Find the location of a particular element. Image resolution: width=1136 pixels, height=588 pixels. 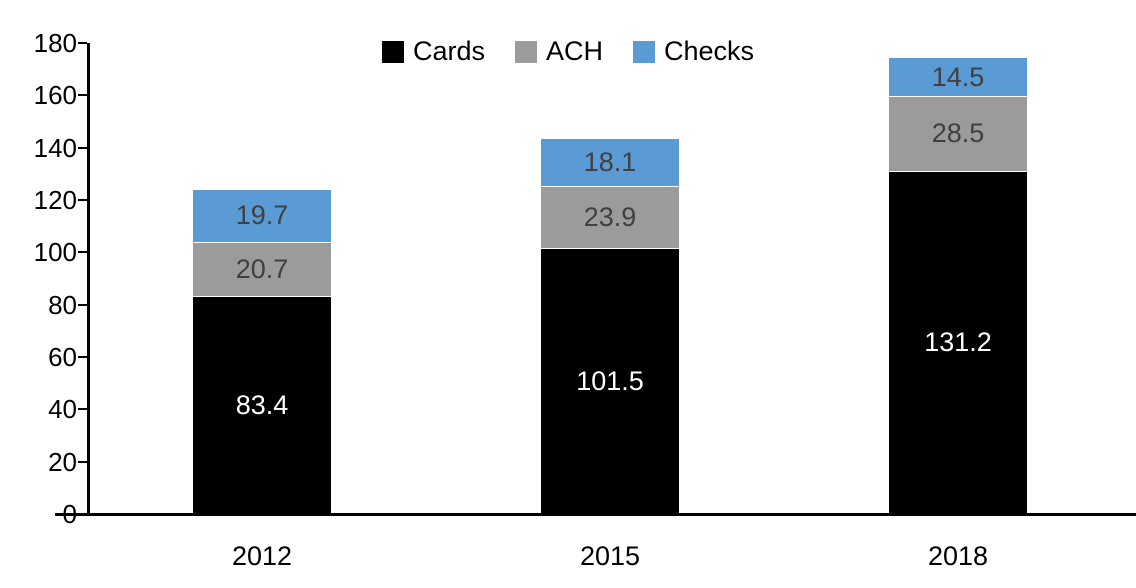

legend-label-checks: Checks is located at coordinates (709, 51).